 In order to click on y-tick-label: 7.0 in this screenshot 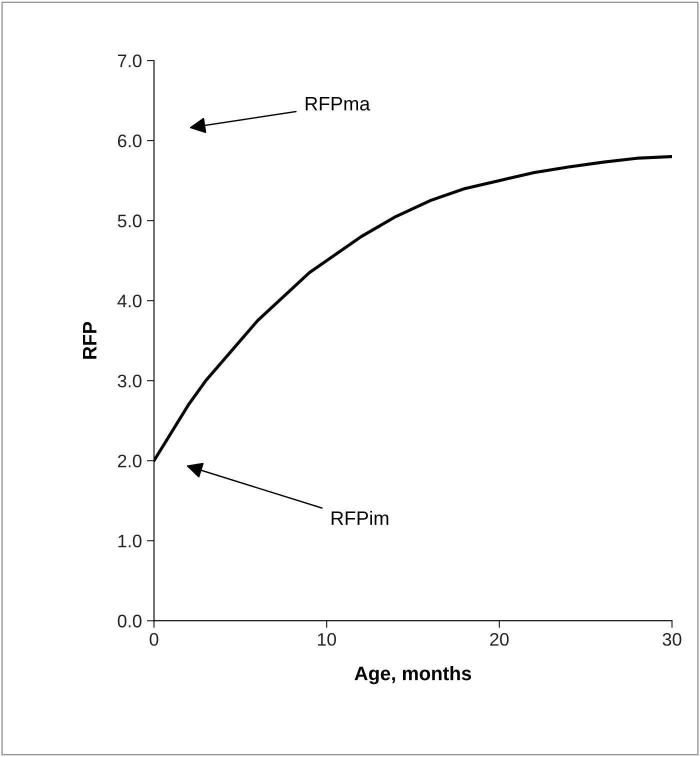, I will do `click(130, 61)`.